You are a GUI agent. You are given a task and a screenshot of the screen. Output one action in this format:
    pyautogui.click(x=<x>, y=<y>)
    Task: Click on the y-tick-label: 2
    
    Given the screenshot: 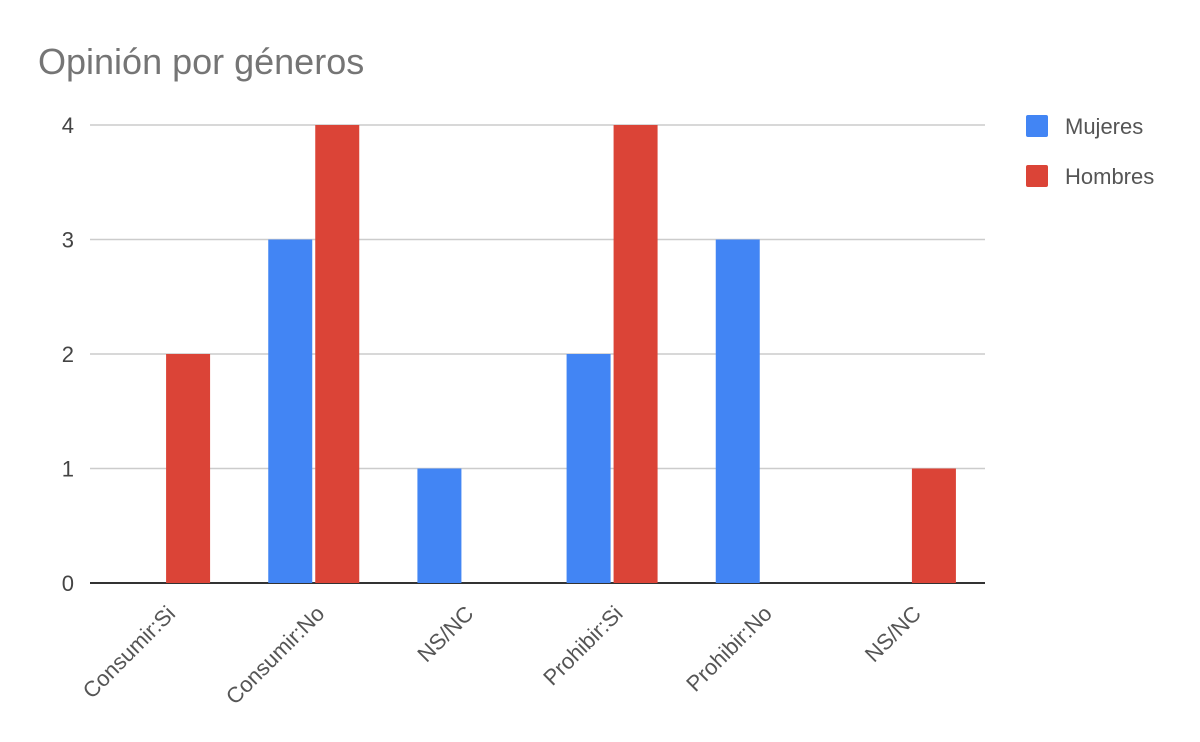 What is the action you would take?
    pyautogui.click(x=68, y=354)
    